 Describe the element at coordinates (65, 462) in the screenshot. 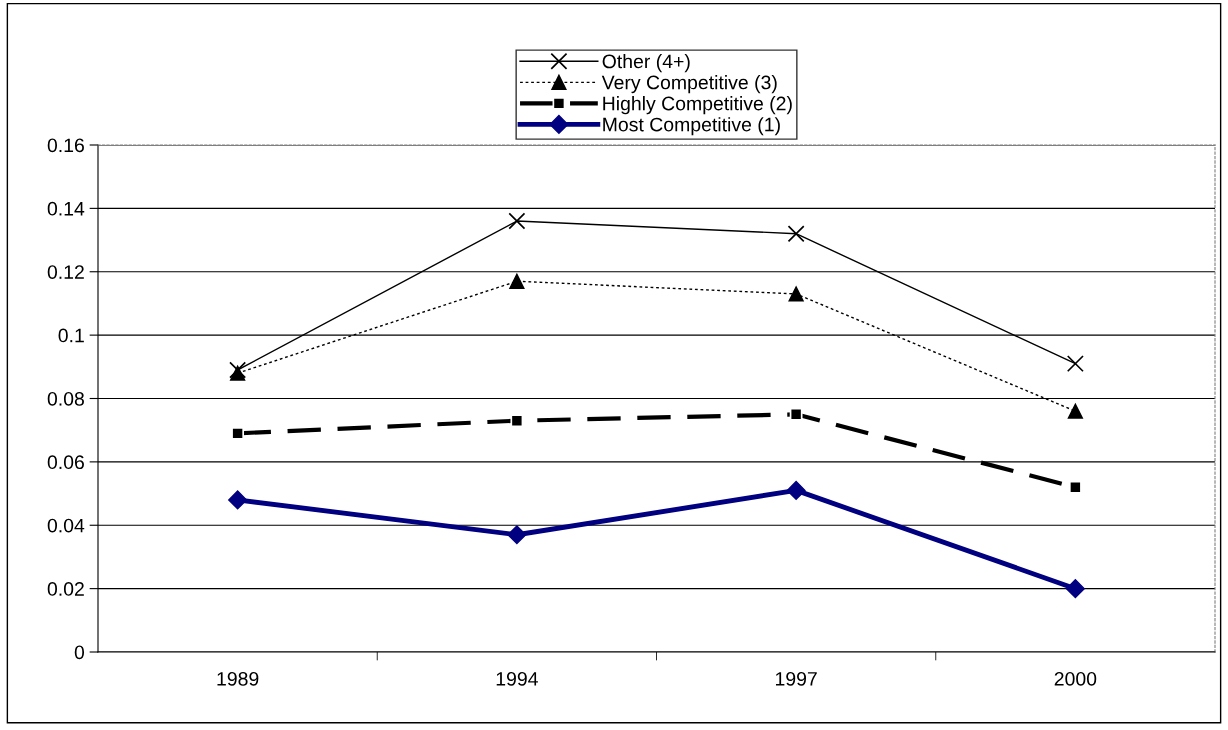

I see `y-tick-label: 0.06` at that location.